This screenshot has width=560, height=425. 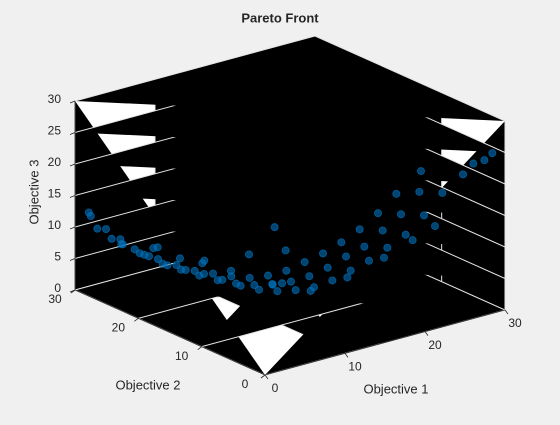 What do you see at coordinates (435, 345) in the screenshot?
I see `x-tick-label: 20` at bounding box center [435, 345].